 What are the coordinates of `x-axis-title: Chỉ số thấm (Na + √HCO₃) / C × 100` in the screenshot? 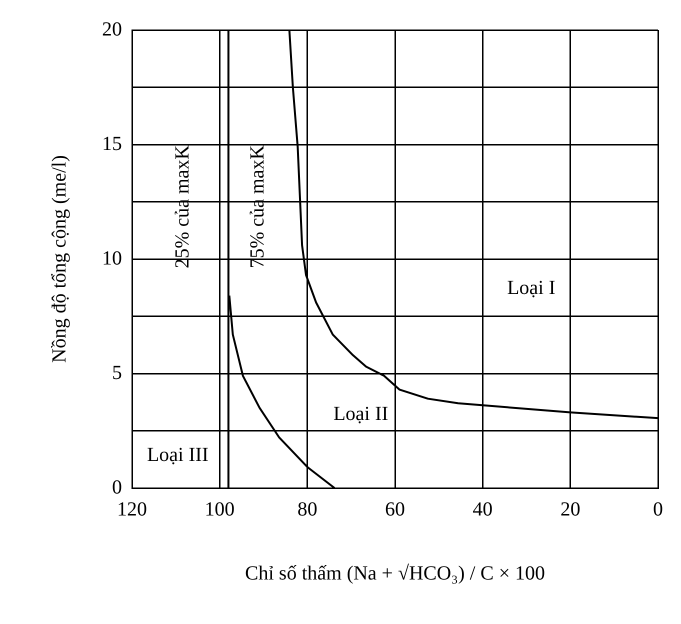 It's located at (395, 573).